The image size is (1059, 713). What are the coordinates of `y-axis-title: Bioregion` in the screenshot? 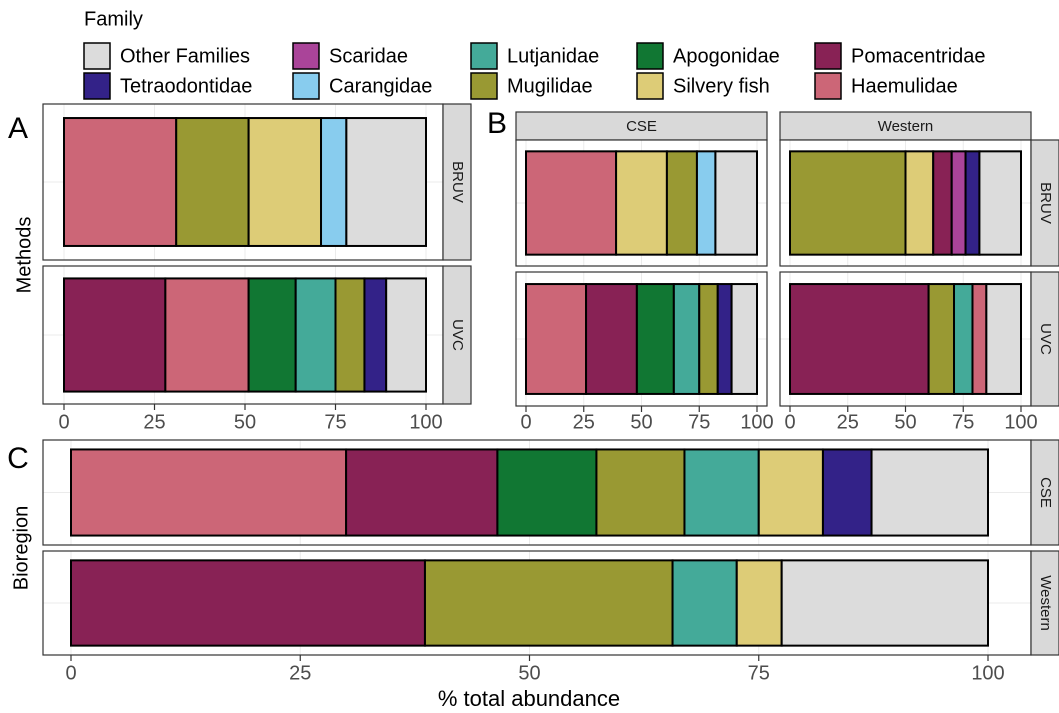 It's located at (21, 548).